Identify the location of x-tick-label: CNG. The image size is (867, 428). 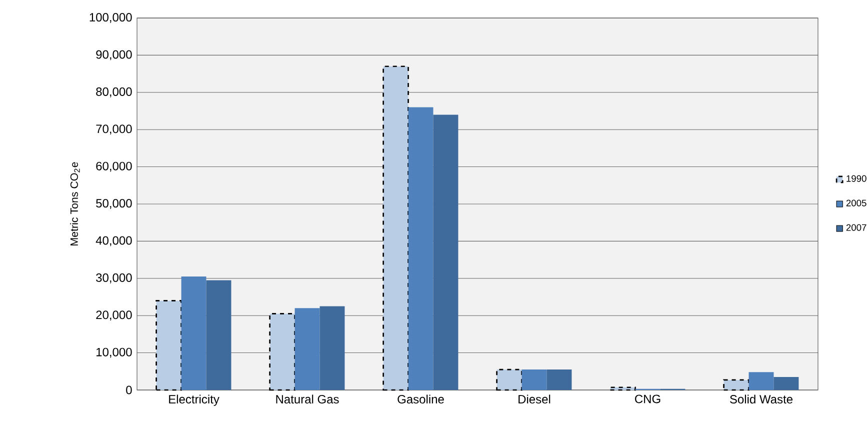
(647, 399).